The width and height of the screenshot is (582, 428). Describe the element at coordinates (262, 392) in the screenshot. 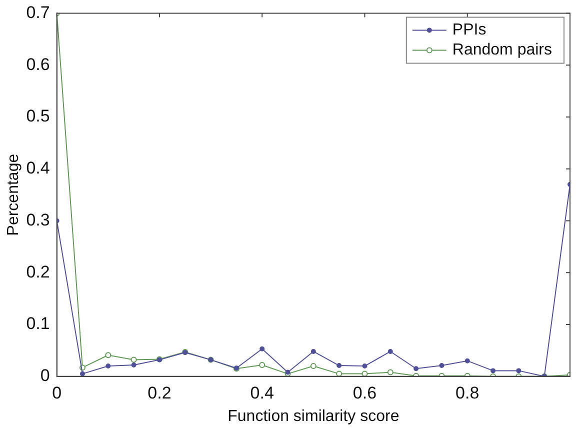

I see `x-tick-label: 0.4` at that location.